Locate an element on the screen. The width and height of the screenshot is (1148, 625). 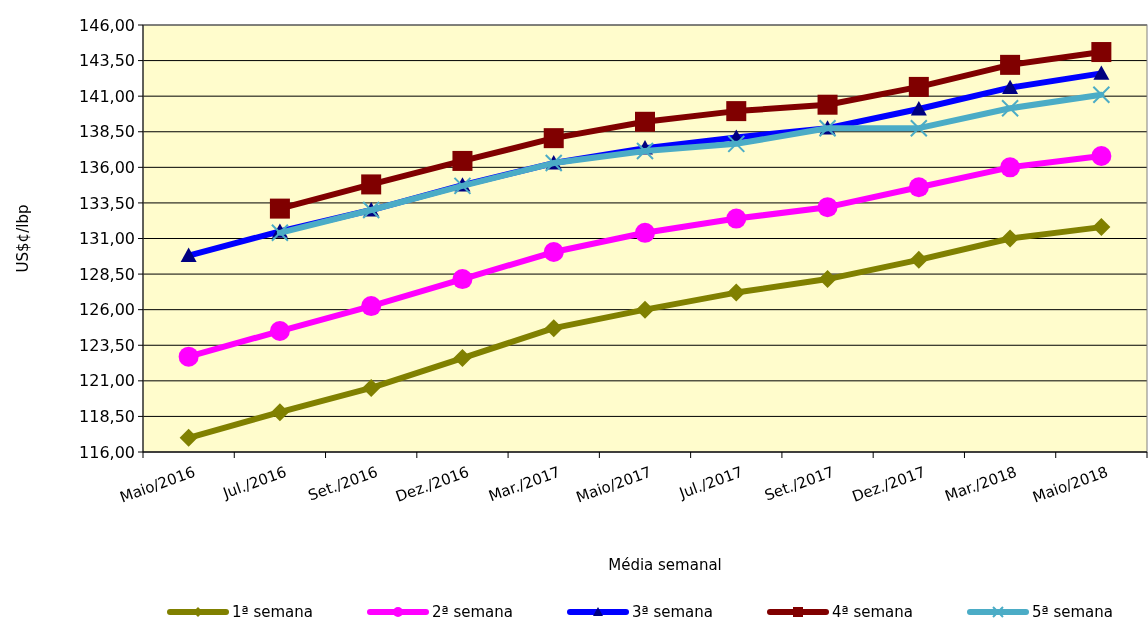
y-tick-label: 133,50 is located at coordinates (107, 203).